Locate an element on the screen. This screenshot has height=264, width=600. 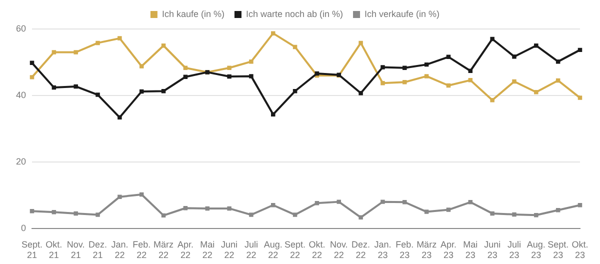
y-tick-label: 60 is located at coordinates (21, 28).